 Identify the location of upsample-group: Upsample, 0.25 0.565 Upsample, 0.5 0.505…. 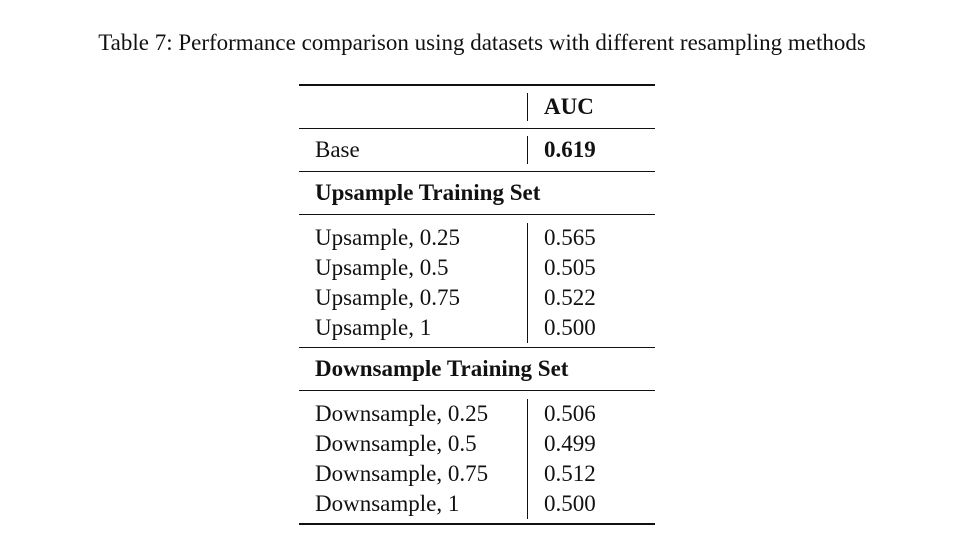
(477, 281).